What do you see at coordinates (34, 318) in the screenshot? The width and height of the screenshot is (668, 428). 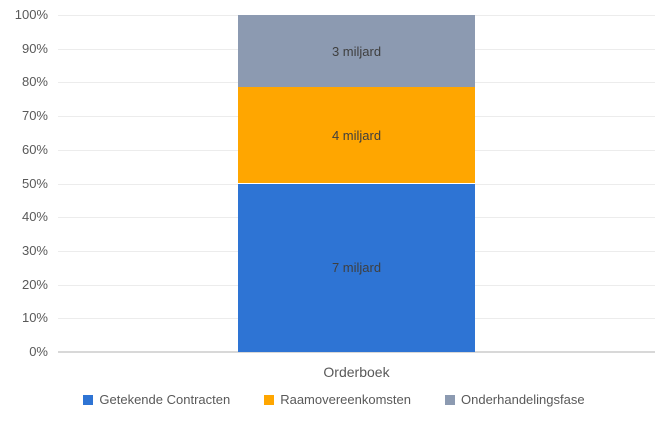 I see `y-axis-tick-label: 10%` at bounding box center [34, 318].